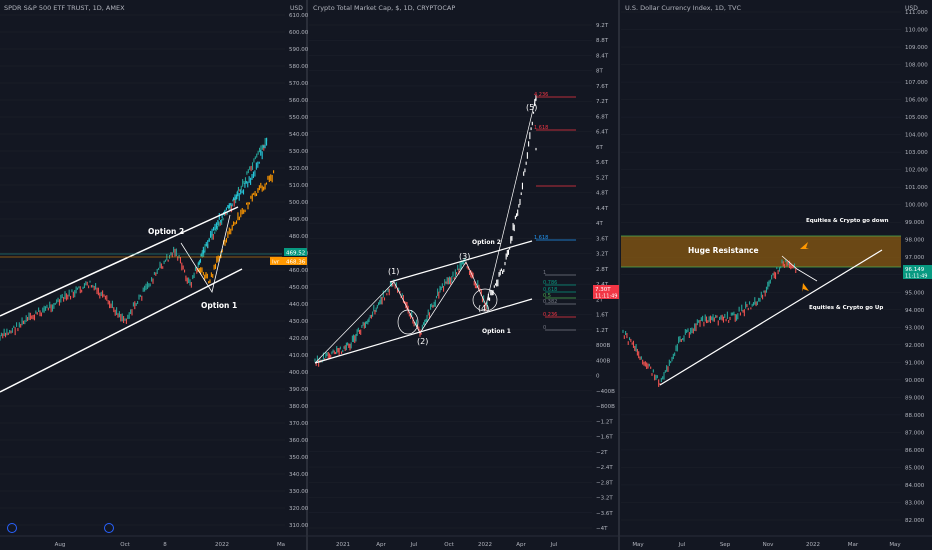 This screenshot has width=932, height=550. What do you see at coordinates (602, 316) in the screenshot?
I see `y-tick-label: 1.6T` at bounding box center [602, 316].